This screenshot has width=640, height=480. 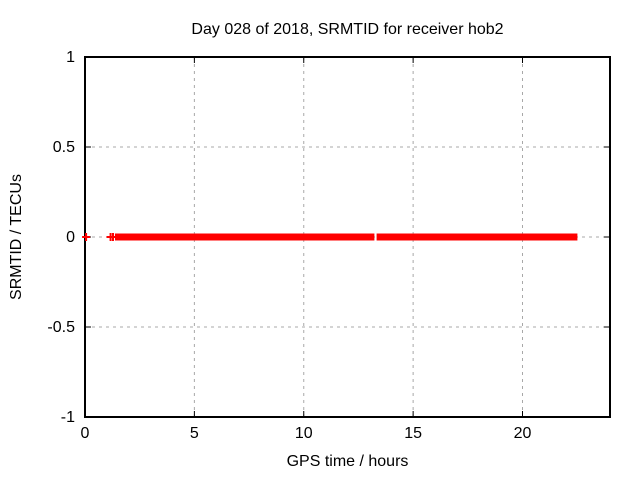 What do you see at coordinates (64, 147) in the screenshot?
I see `y-tick-label: 0.5` at bounding box center [64, 147].